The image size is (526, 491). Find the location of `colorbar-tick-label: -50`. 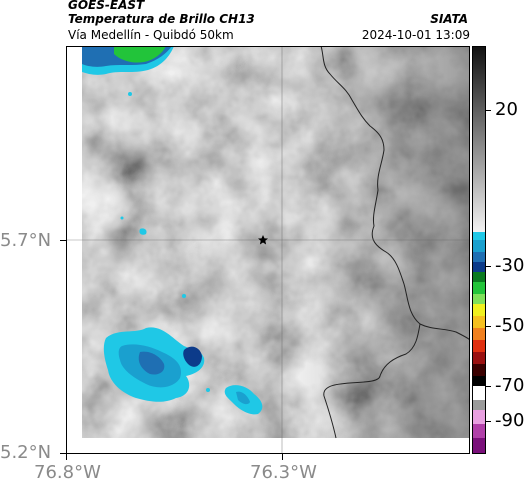

colorbar-tick-label: -50 is located at coordinates (510, 325).